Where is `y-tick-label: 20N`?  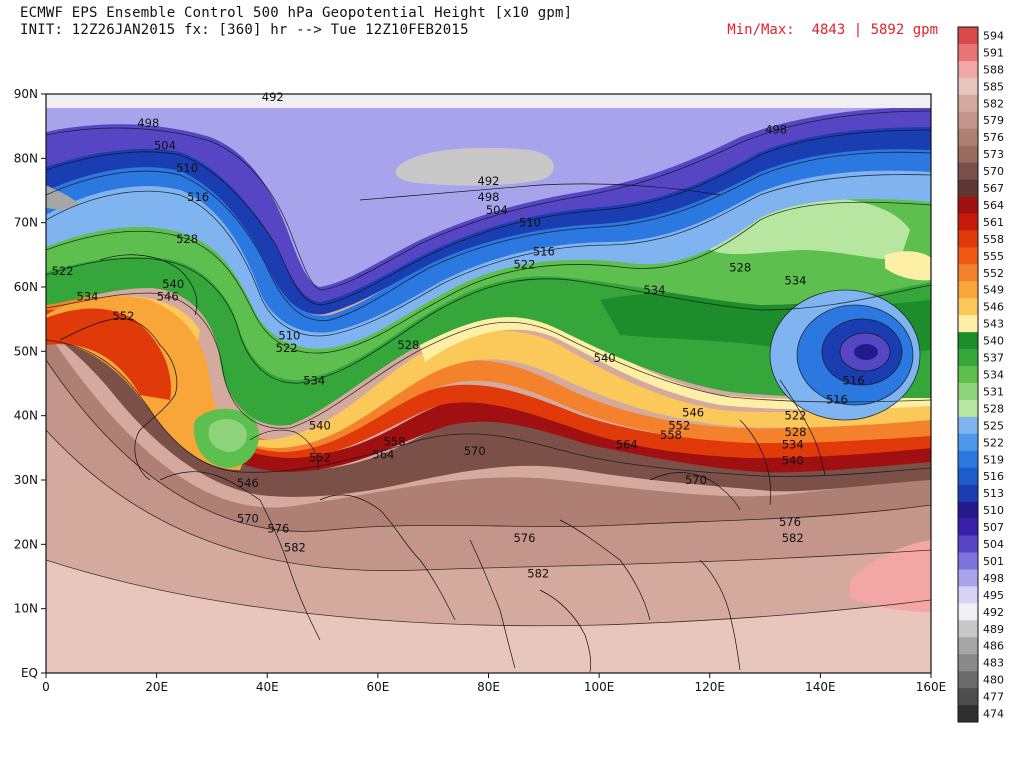 y-tick-label: 20N is located at coordinates (26, 544).